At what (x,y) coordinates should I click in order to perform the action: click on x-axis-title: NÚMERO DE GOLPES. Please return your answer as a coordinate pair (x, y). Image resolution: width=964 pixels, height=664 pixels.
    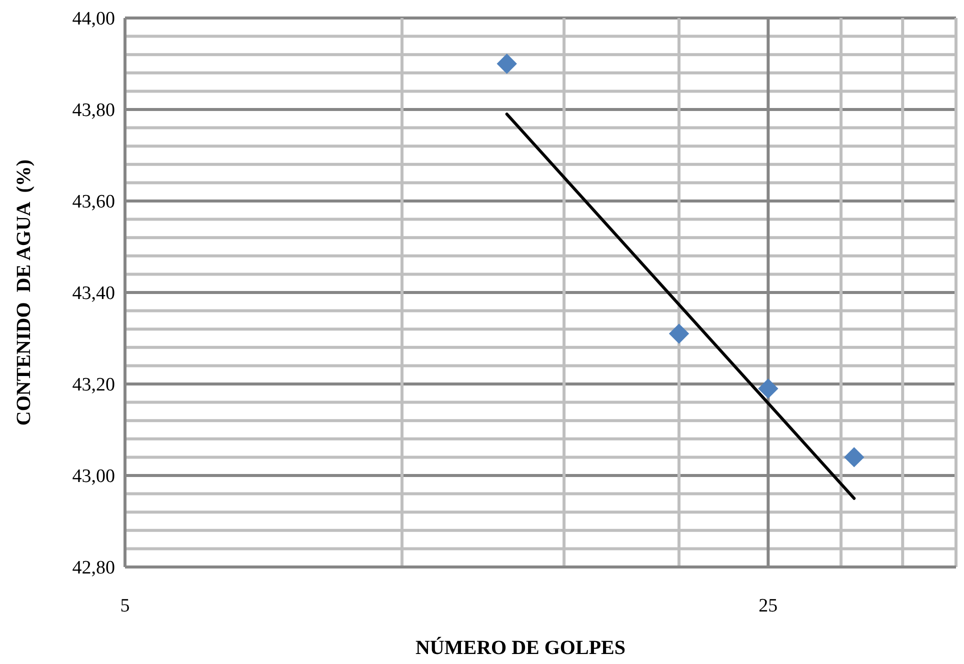
    Looking at the image, I should click on (520, 647).